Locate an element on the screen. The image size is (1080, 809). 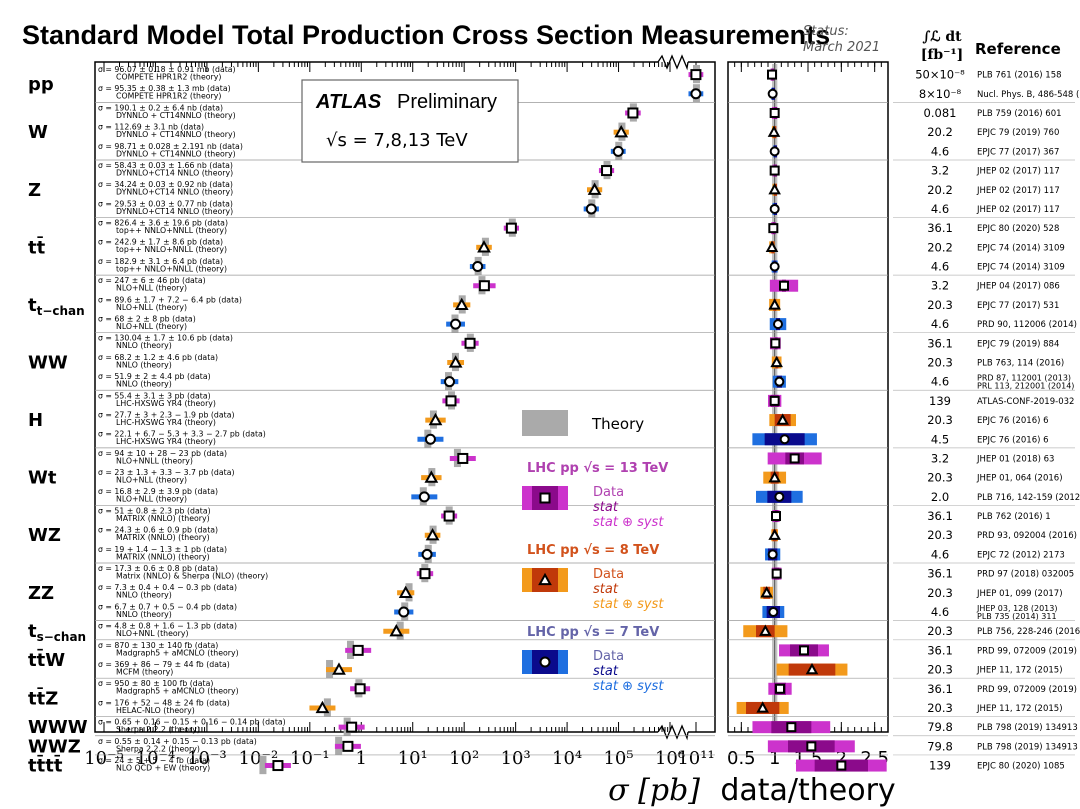
sigma-theory-label: MCFM (theory) is located at coordinates (144, 671).